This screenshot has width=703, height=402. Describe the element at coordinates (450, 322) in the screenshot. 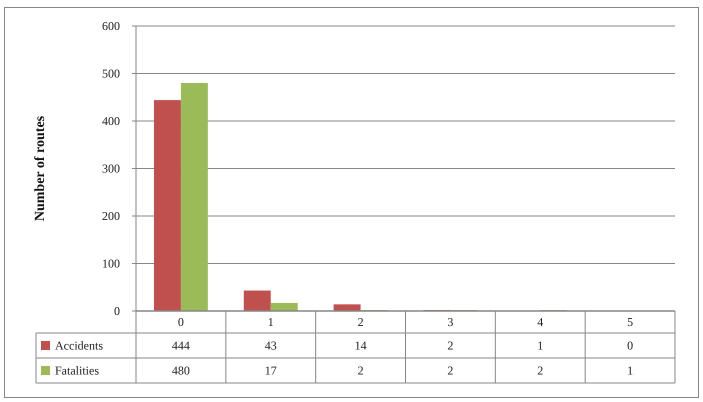

I see `x-tick-label: 3` at that location.